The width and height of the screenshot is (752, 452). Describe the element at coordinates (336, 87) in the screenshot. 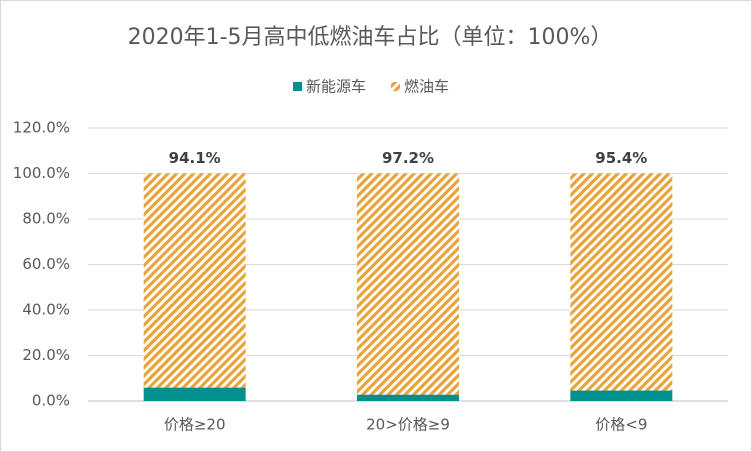

I see `legend-label: 新能源车` at that location.